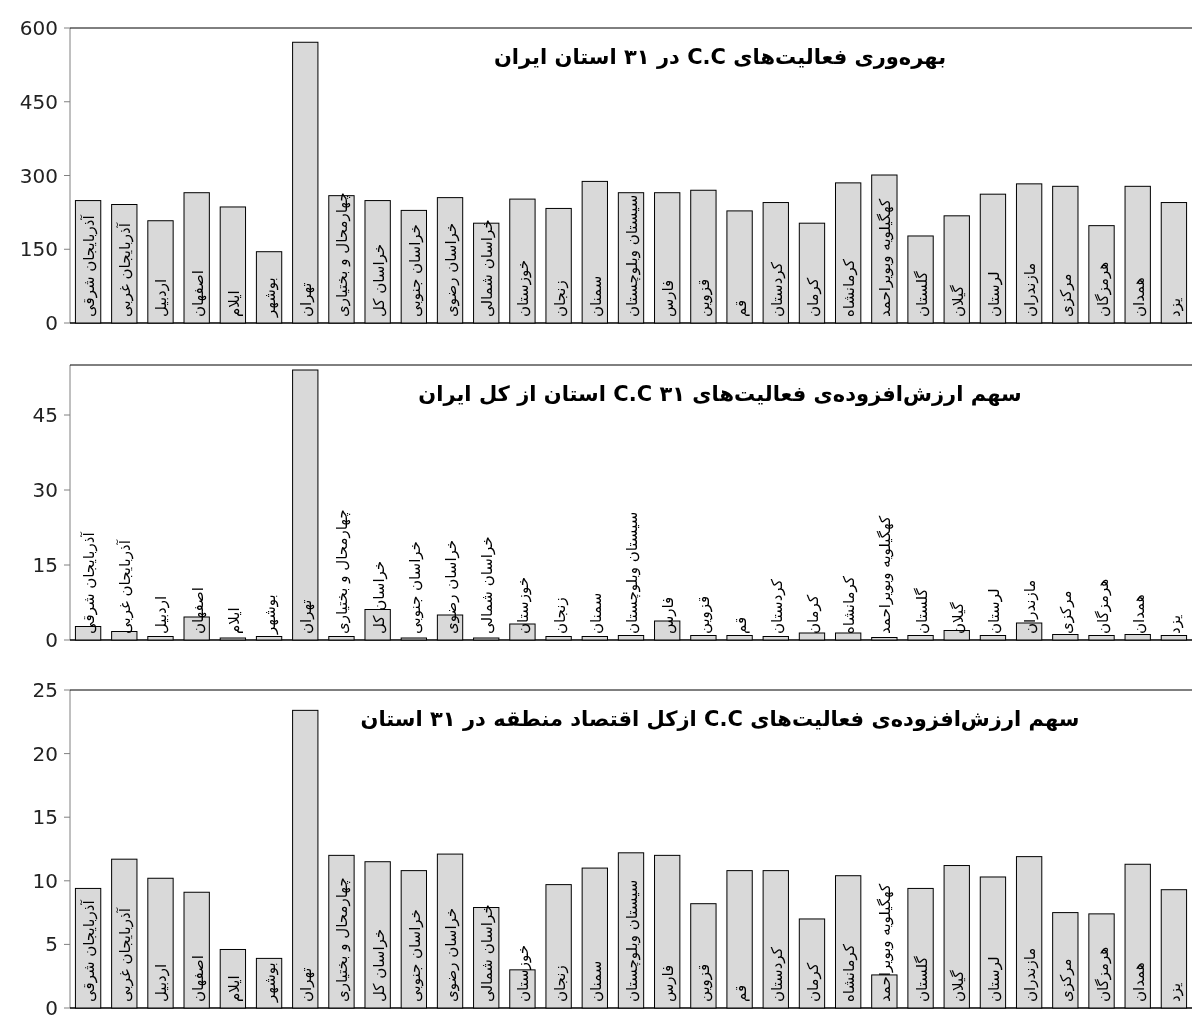 Image resolution: width=1198 pixels, height=1030 pixels. What do you see at coordinates (38, 101) in the screenshot?
I see `y-tick-label: 450` at bounding box center [38, 101].